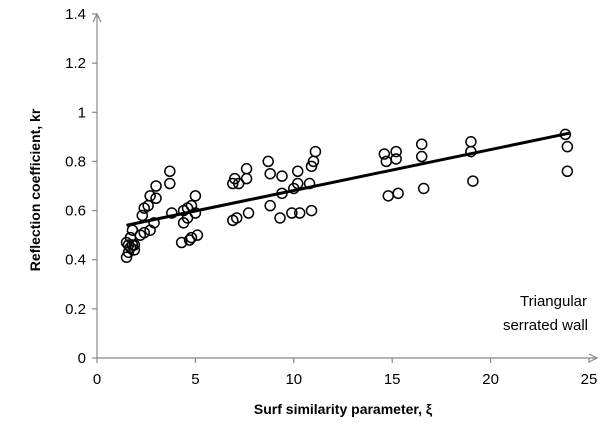  What do you see at coordinates (195, 379) in the screenshot?
I see `x-tick-label: 5` at bounding box center [195, 379].